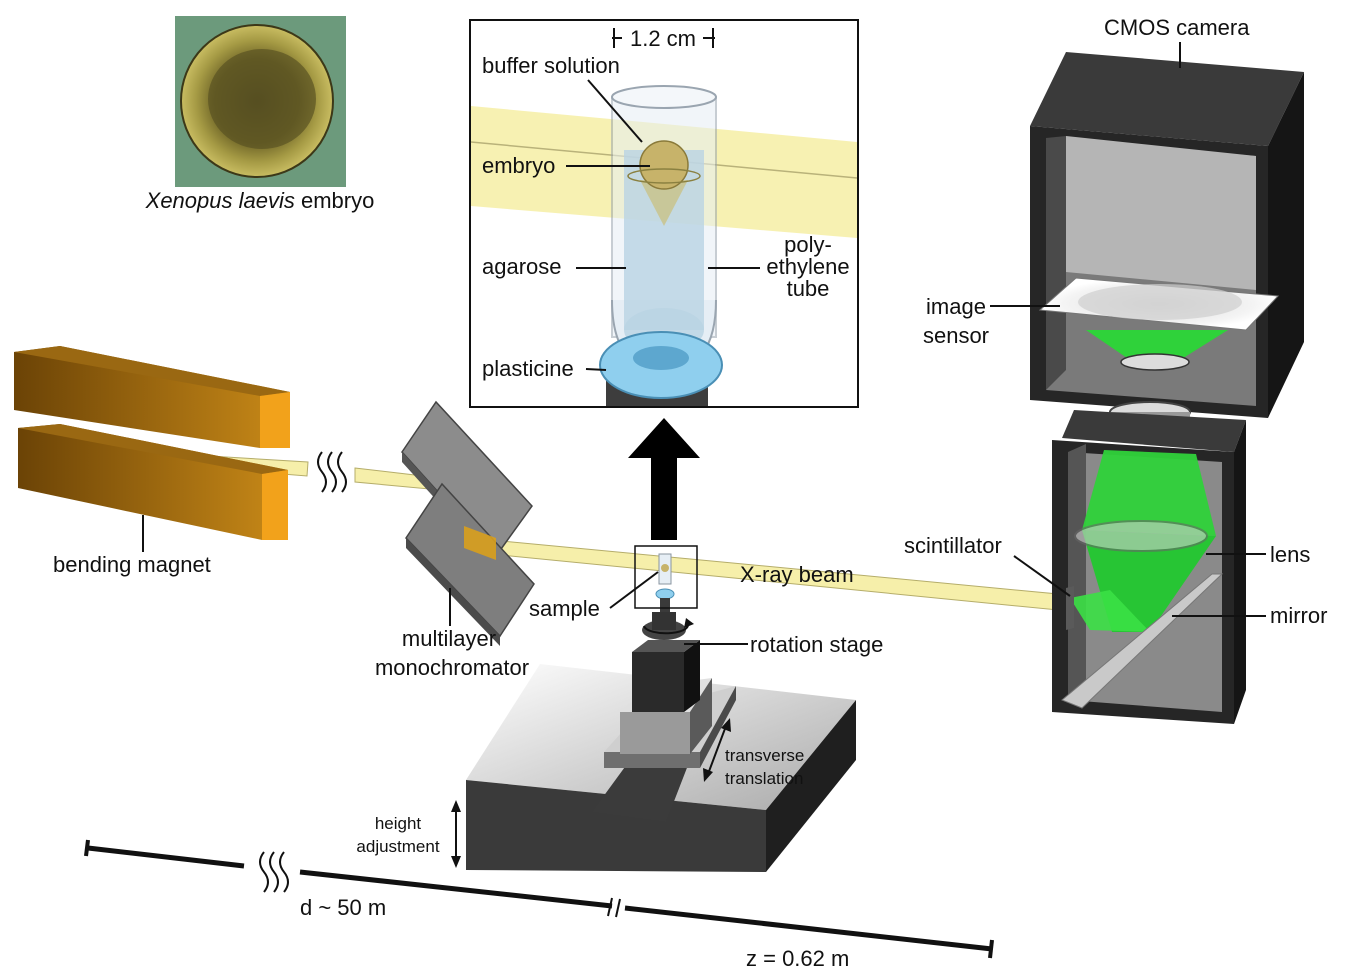 This screenshot has height=979, width=1348. I want to click on tube-label-line3: tube, so click(808, 288).